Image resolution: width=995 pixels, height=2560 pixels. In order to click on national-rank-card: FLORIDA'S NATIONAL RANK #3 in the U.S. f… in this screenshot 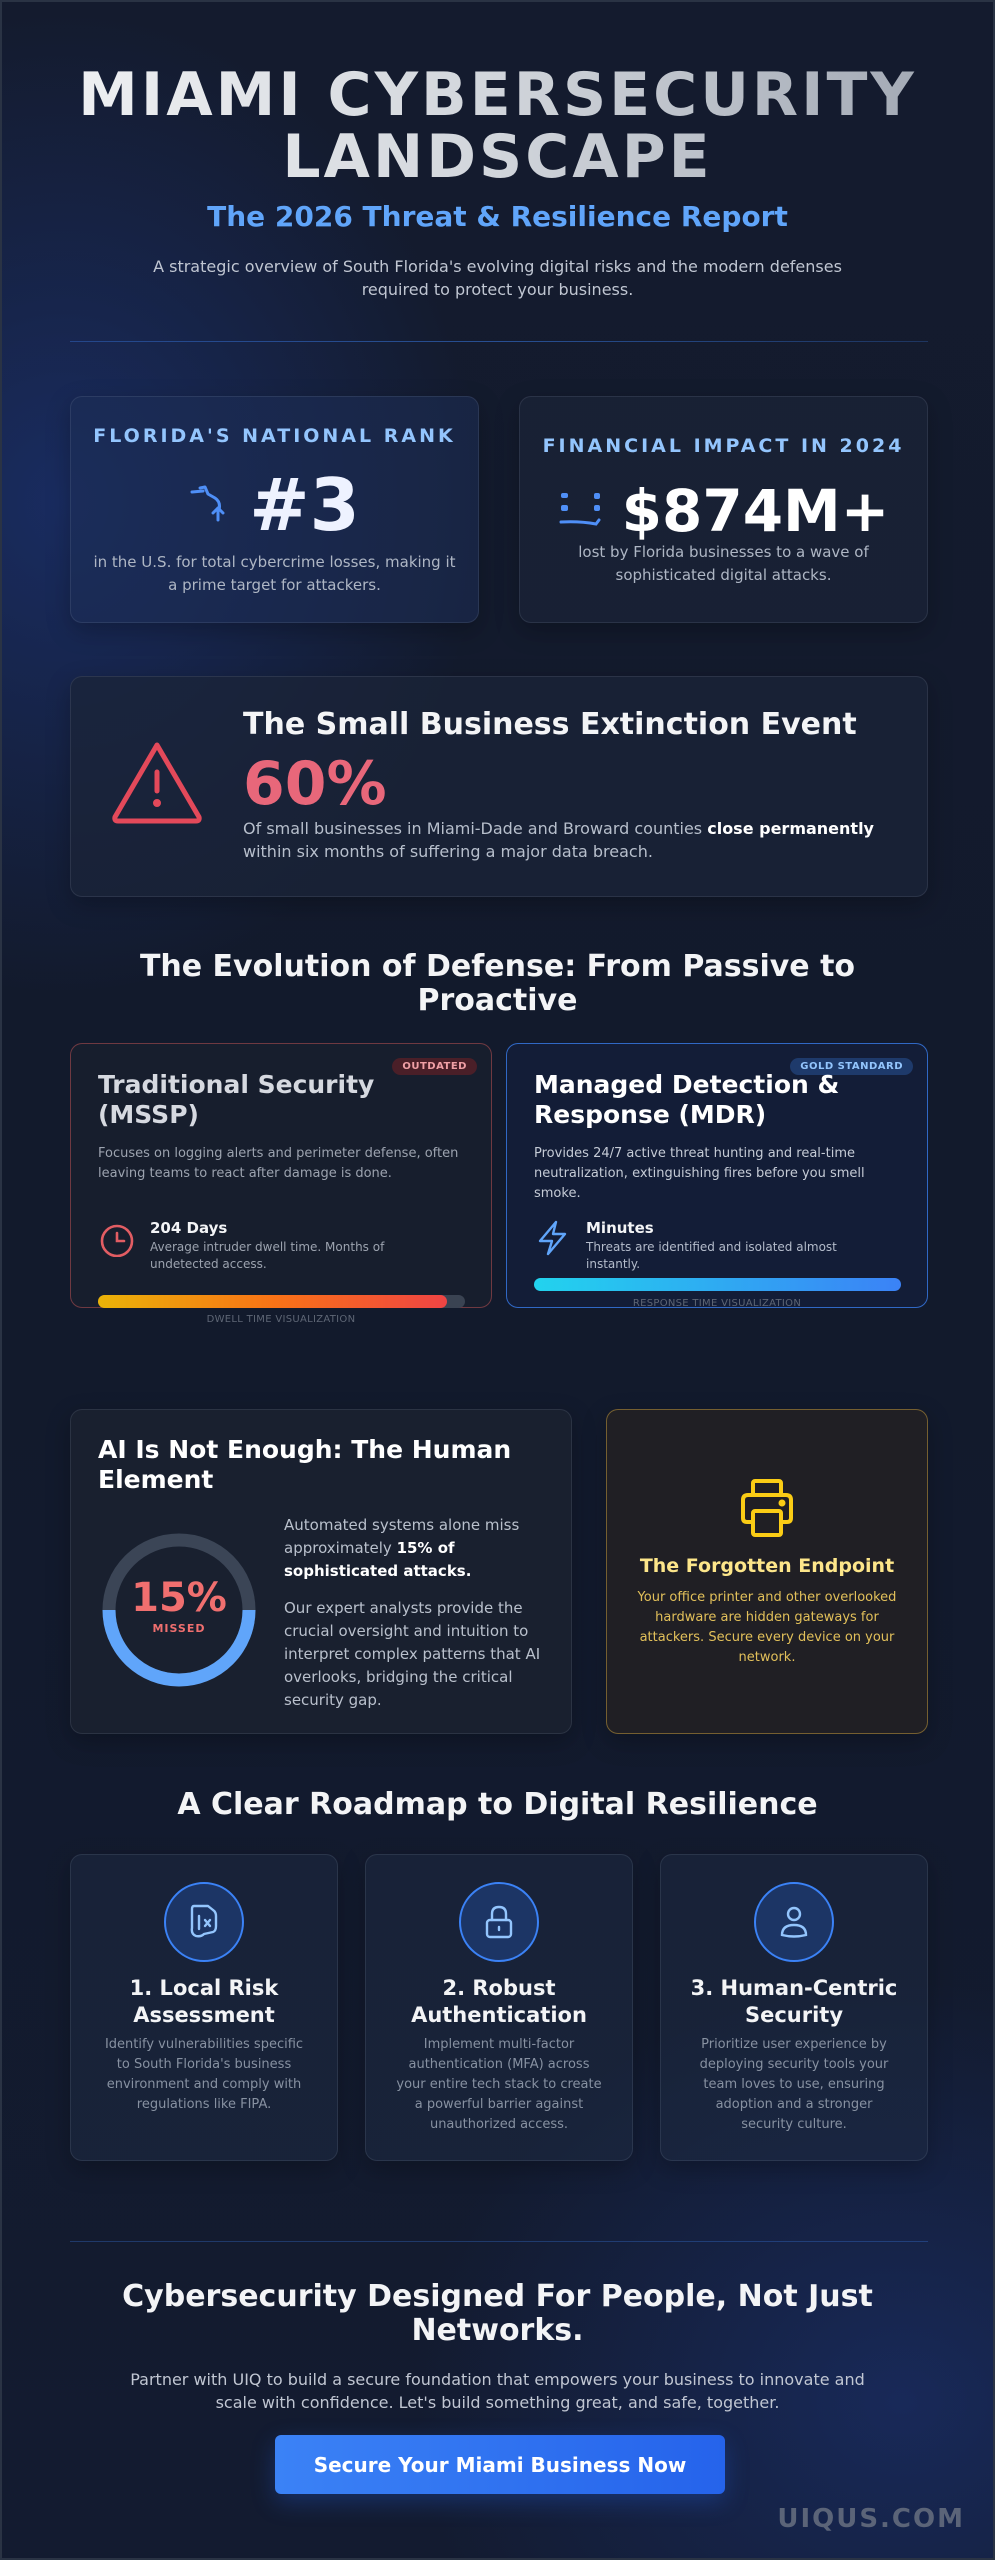, I will do `click(274, 509)`.